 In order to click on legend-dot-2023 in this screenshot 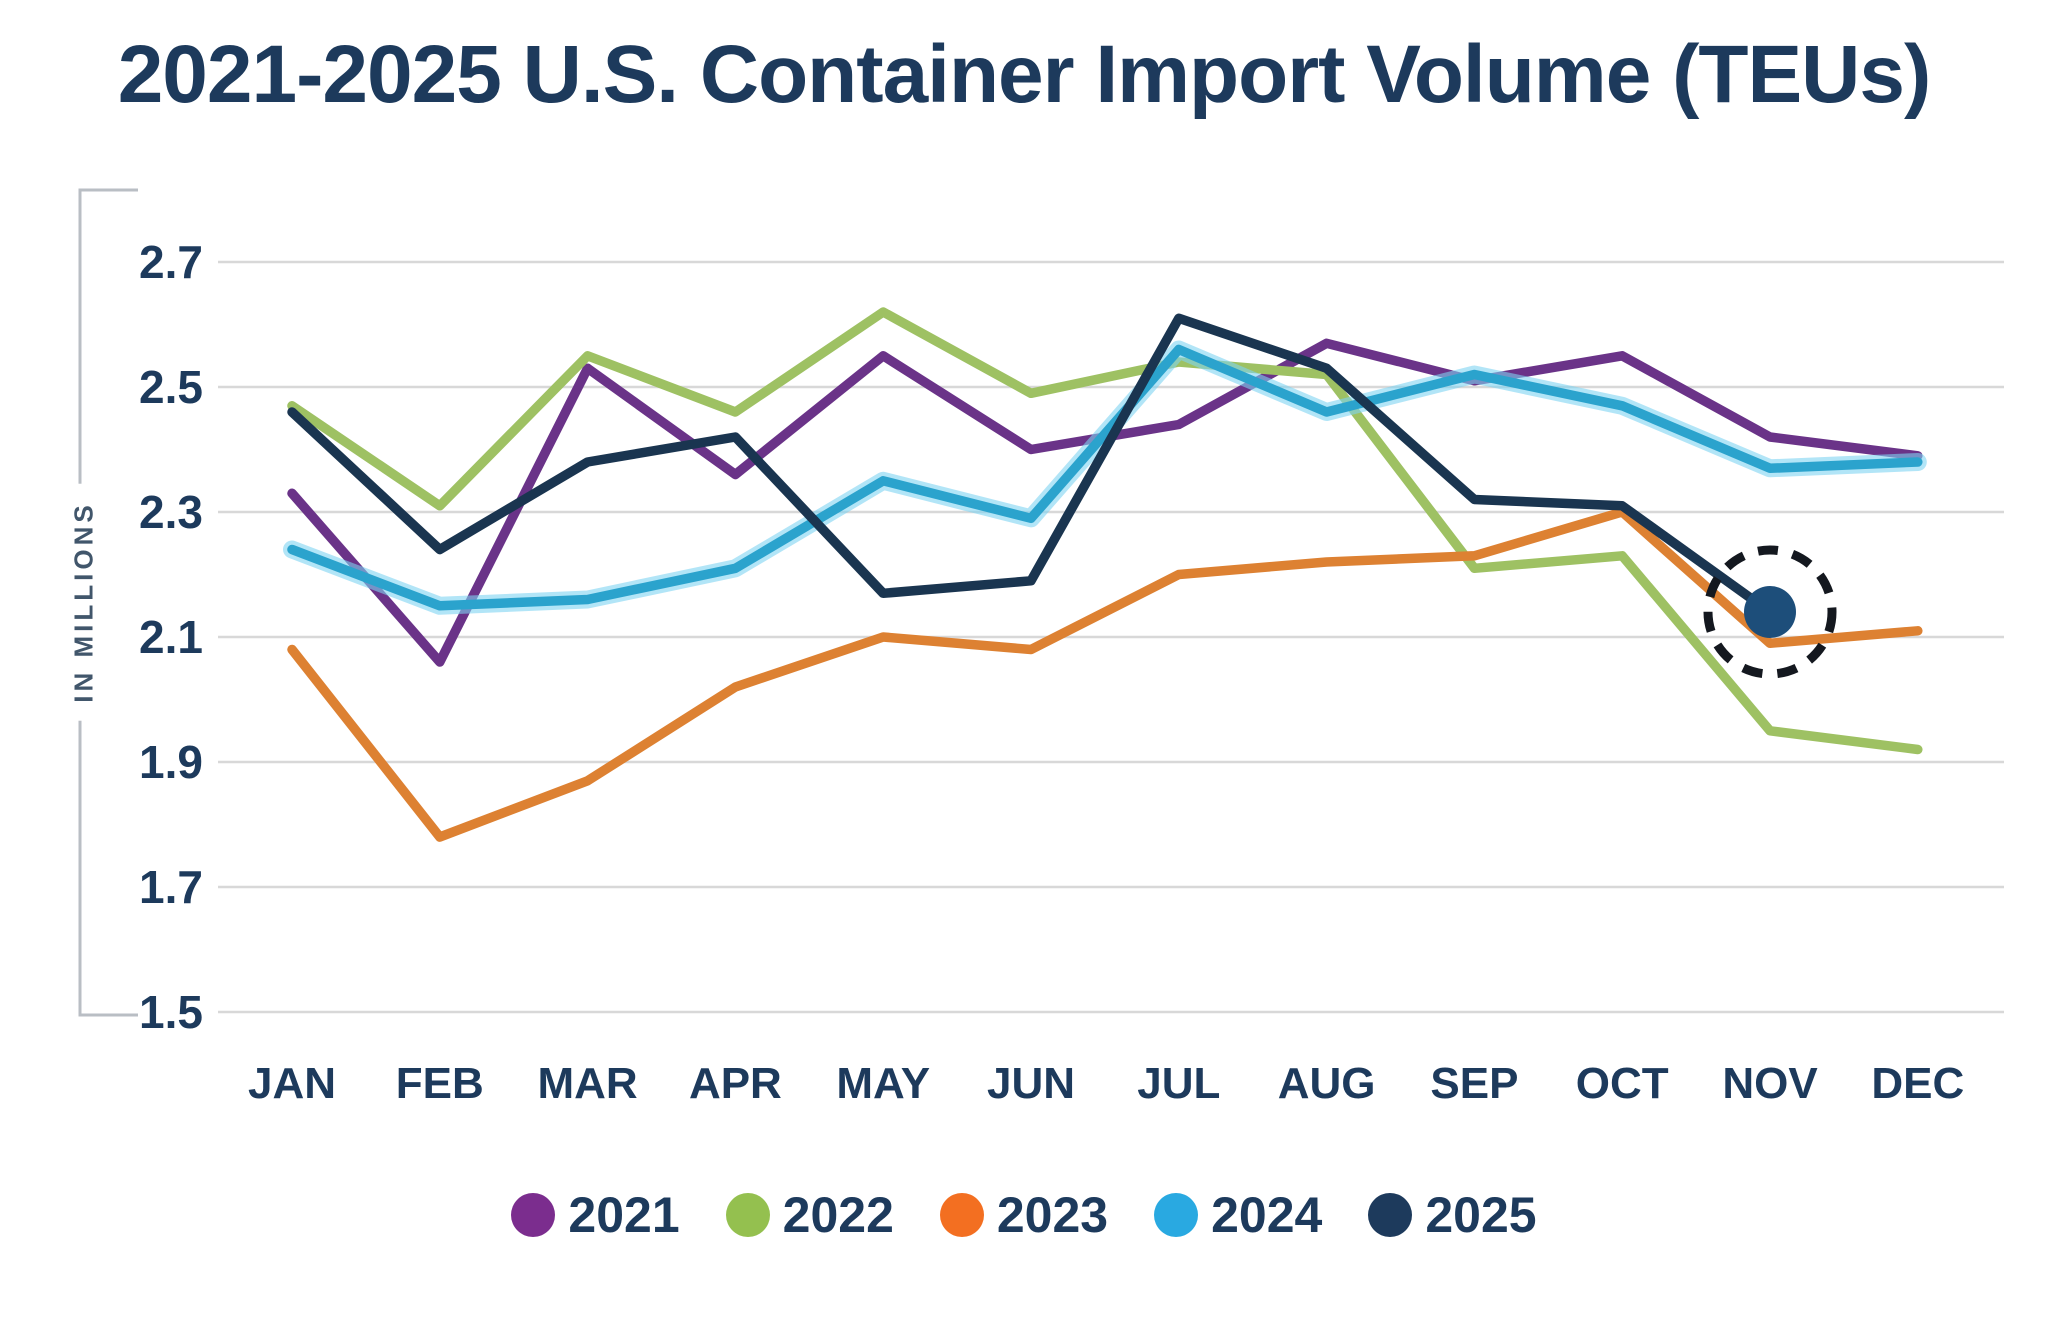, I will do `click(961, 1215)`.